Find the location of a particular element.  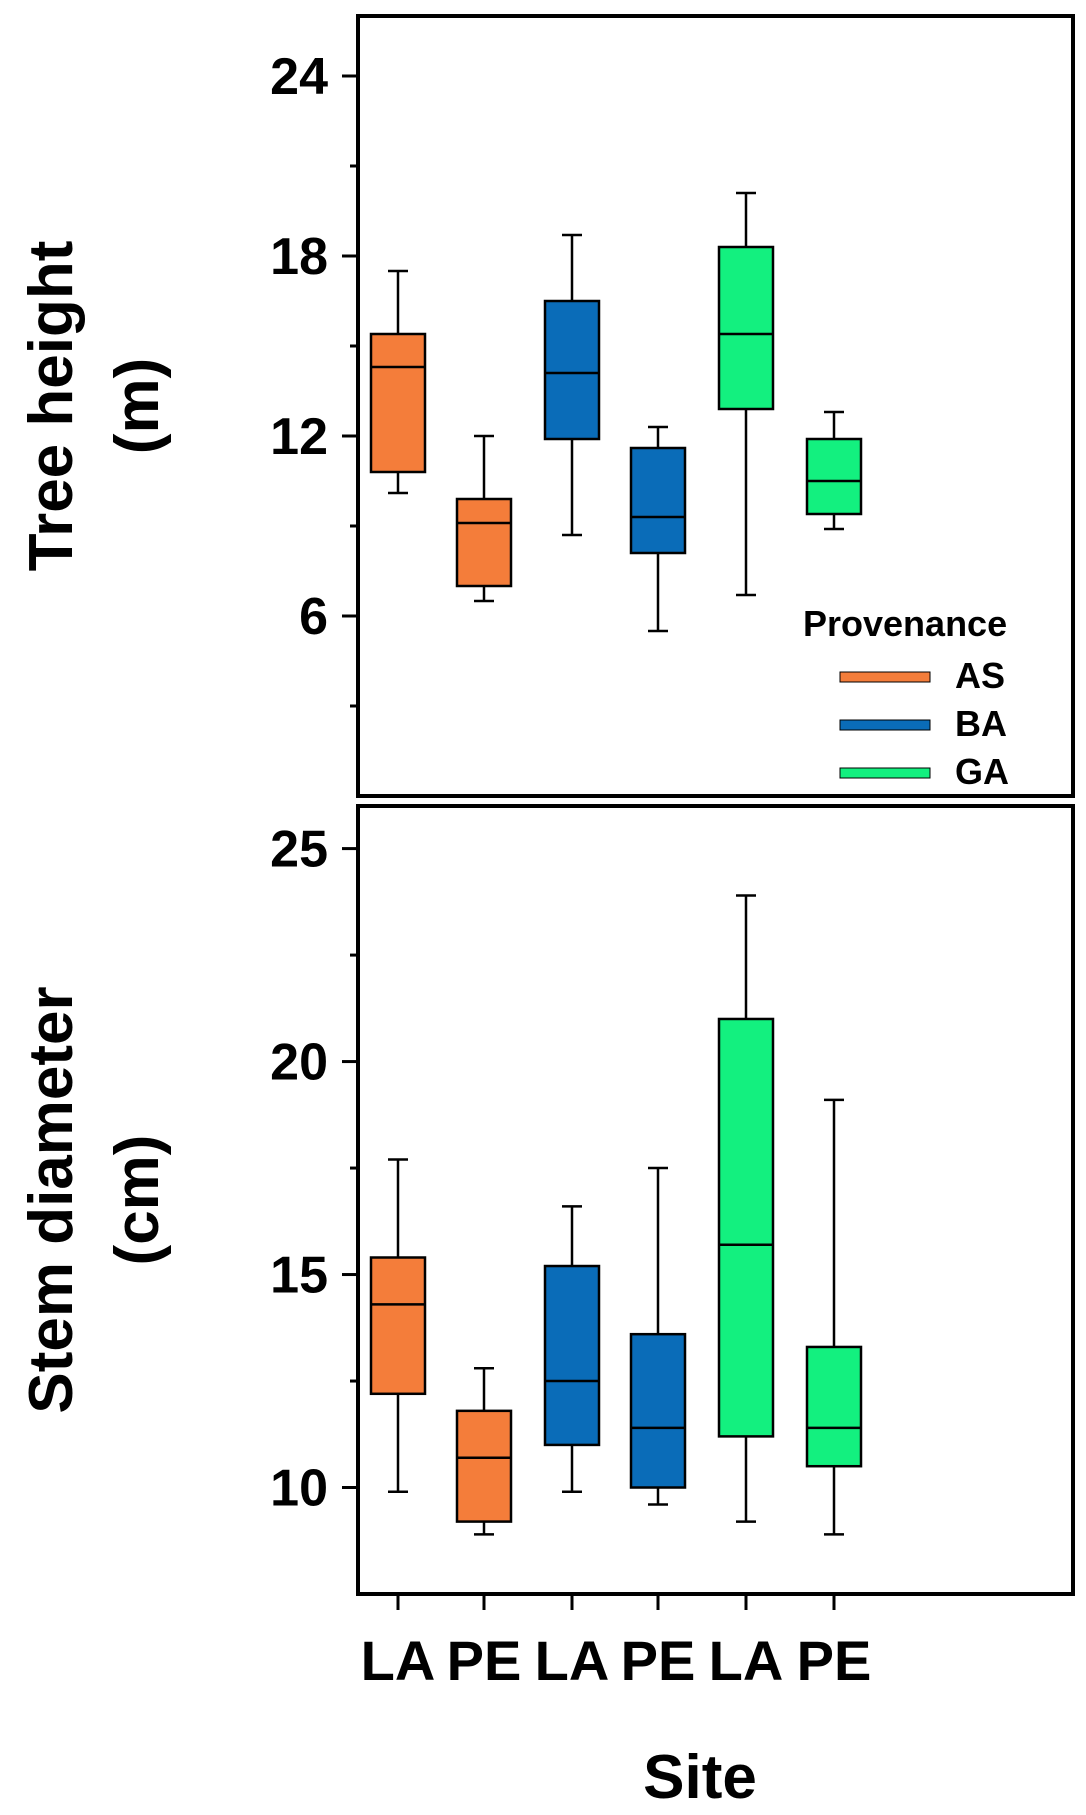

legend-swatch-ba is located at coordinates (885, 725).